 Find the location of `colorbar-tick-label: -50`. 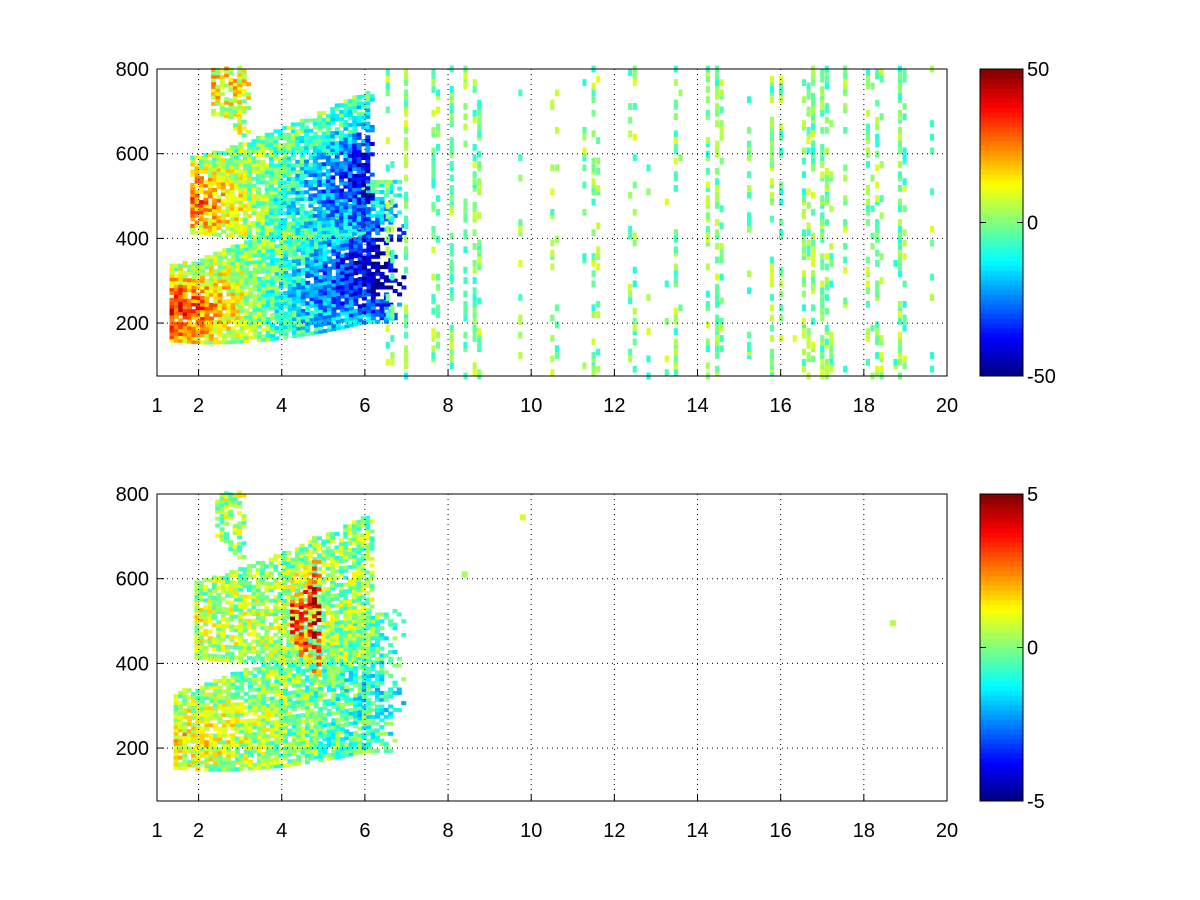

colorbar-tick-label: -50 is located at coordinates (1041, 377).